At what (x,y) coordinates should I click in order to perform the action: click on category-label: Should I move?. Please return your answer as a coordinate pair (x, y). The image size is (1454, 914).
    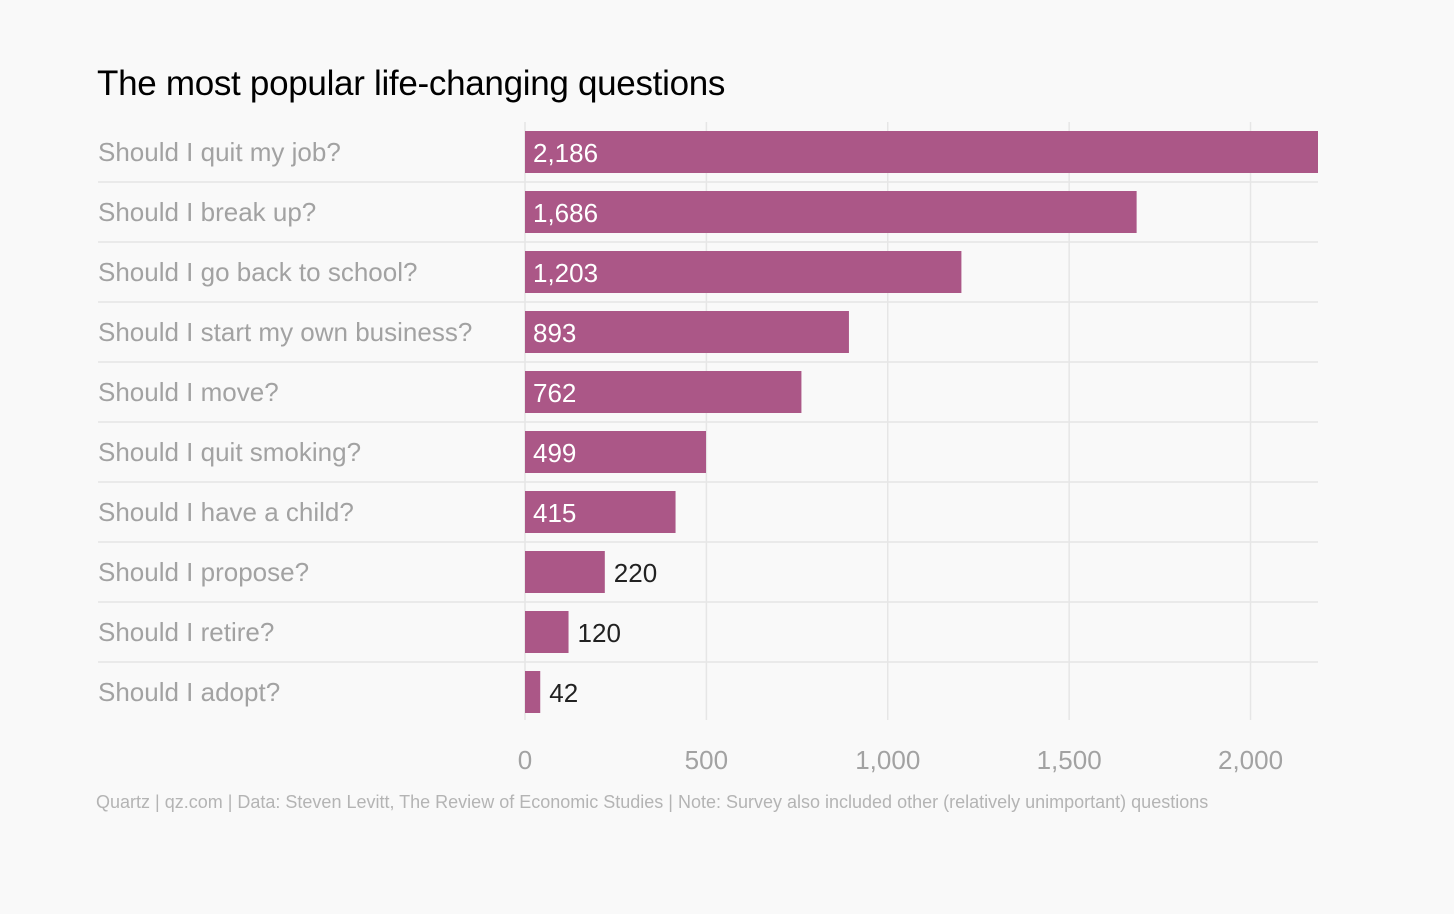
    Looking at the image, I should click on (188, 392).